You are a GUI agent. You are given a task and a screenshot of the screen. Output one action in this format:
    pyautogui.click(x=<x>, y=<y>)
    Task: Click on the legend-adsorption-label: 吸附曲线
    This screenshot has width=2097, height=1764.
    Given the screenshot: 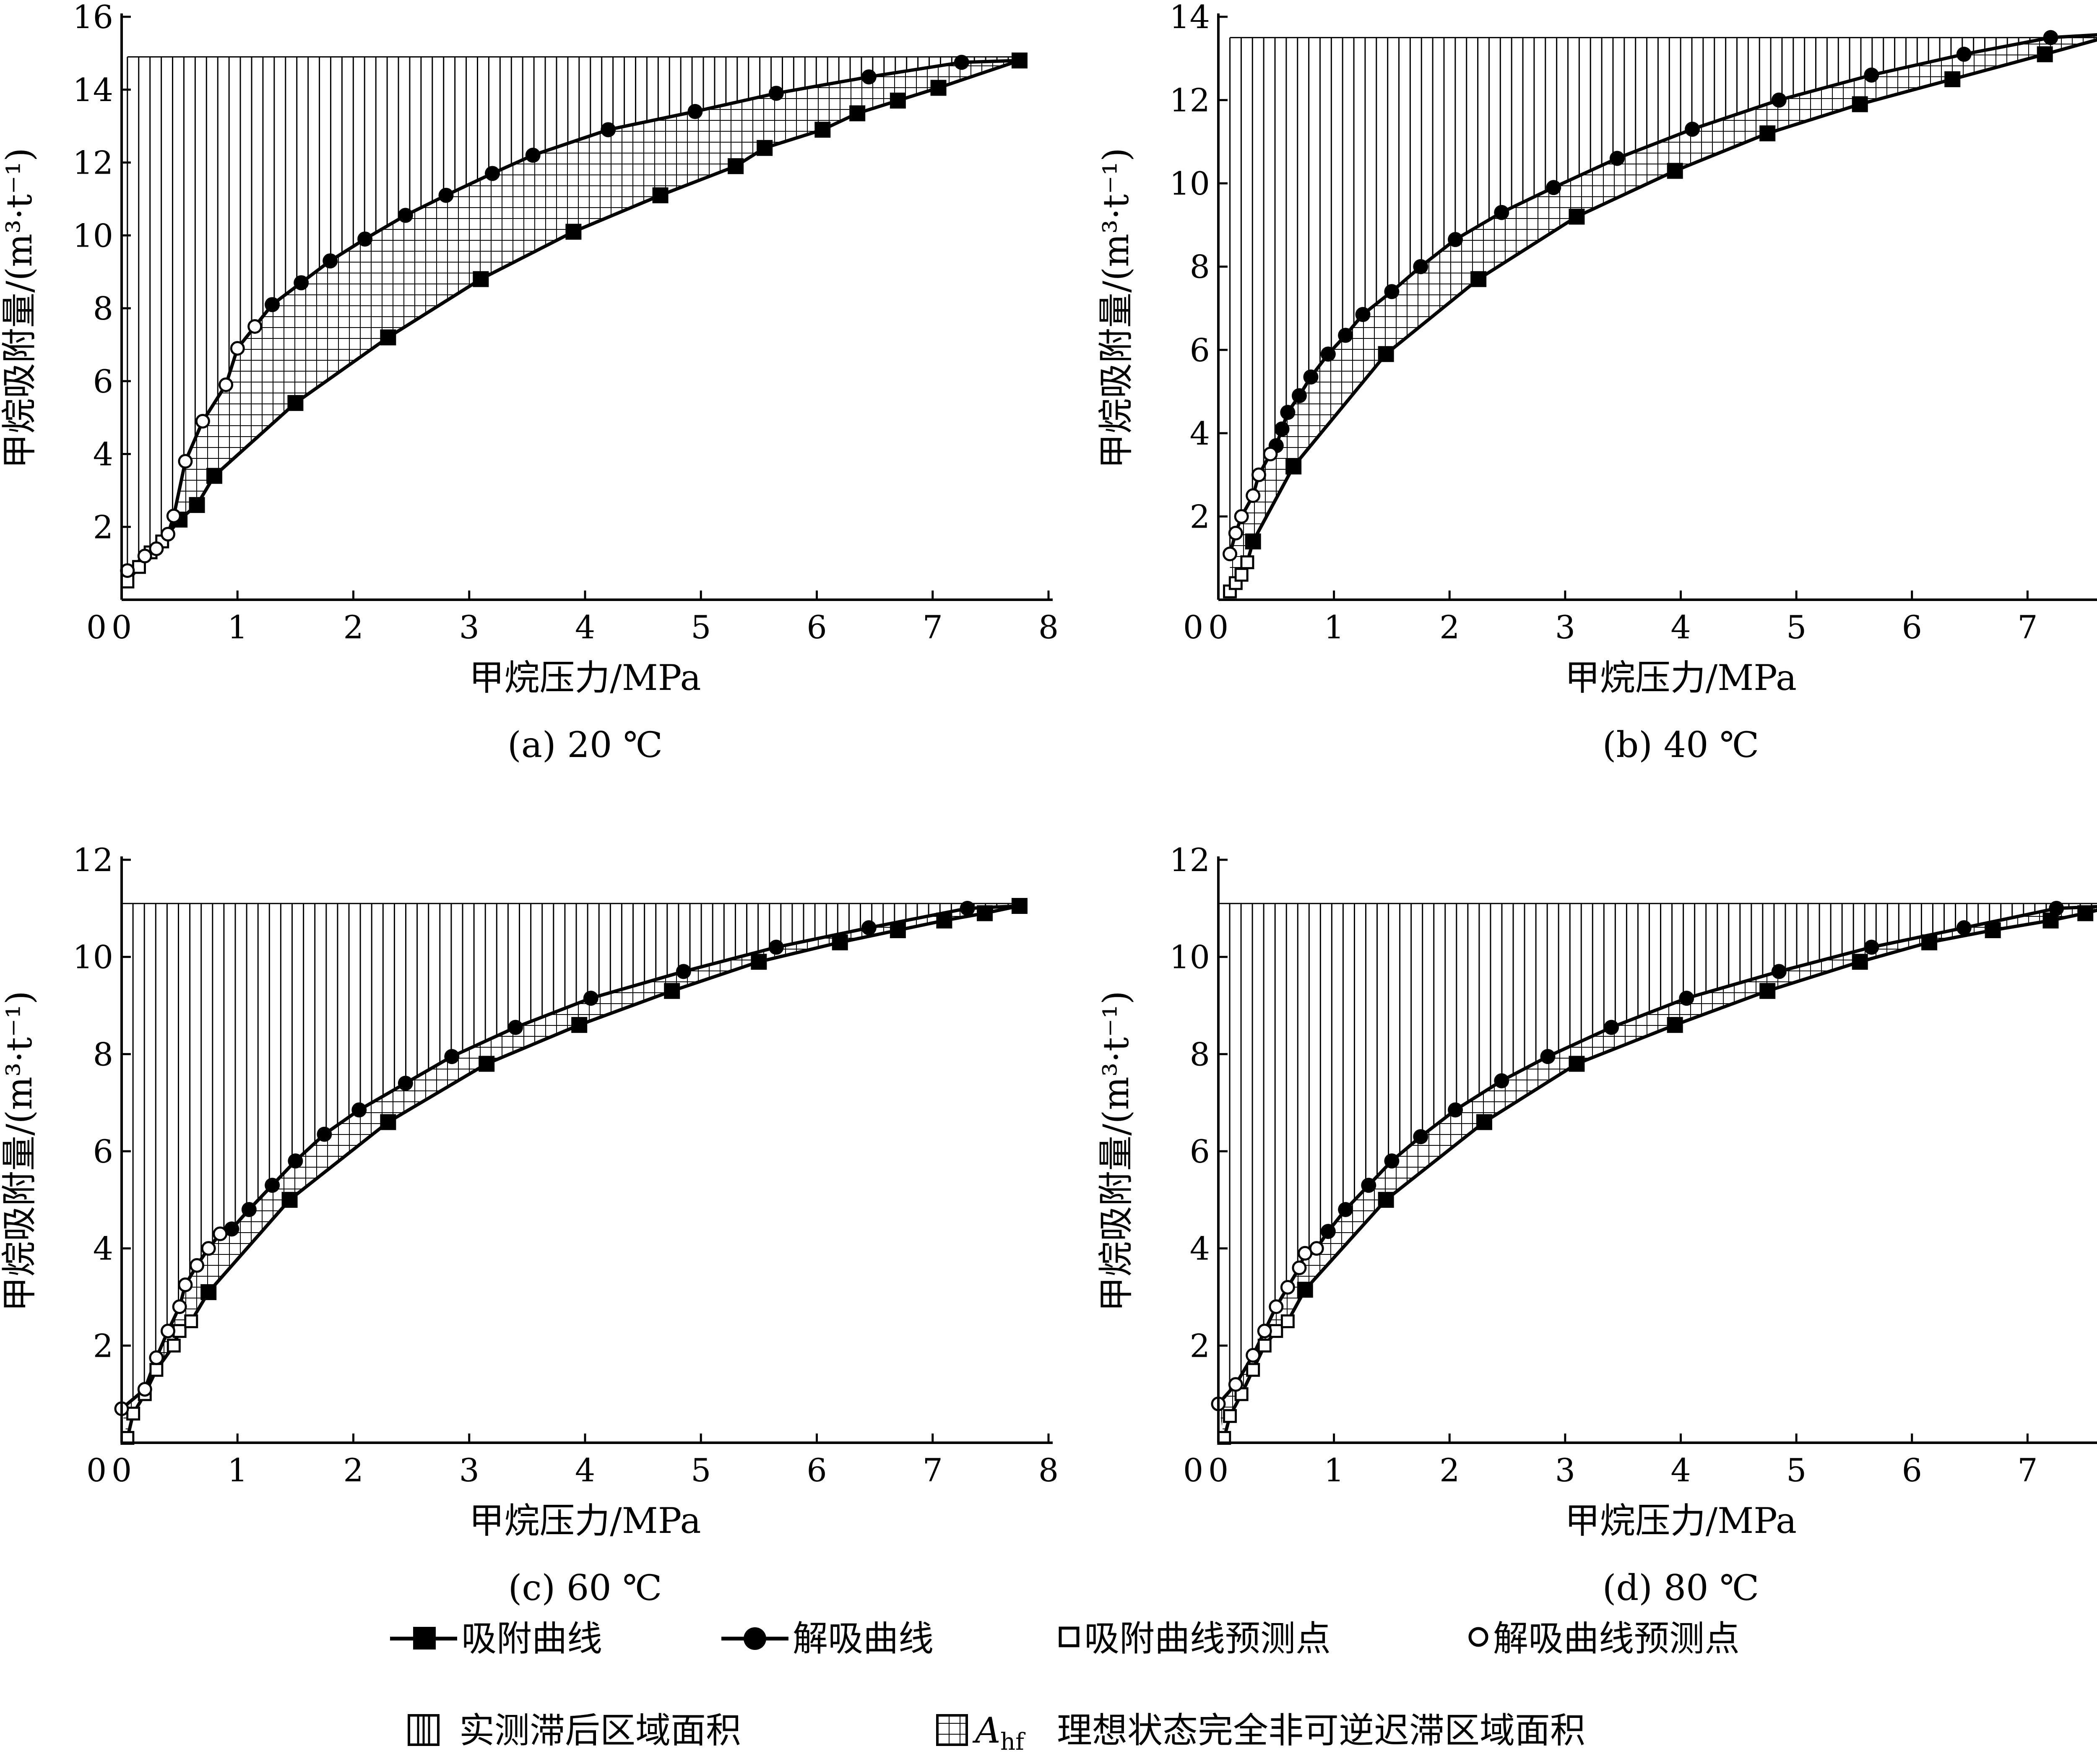 What is the action you would take?
    pyautogui.click(x=531, y=1638)
    